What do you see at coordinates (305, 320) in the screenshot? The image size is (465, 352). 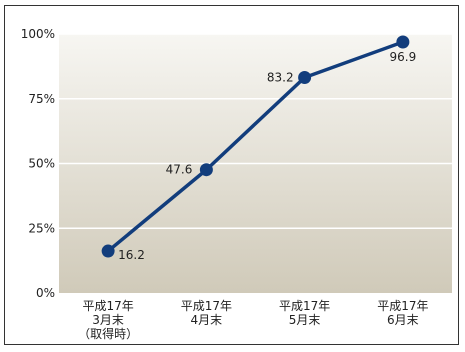 I see `x-category-label: 5月末` at bounding box center [305, 320].